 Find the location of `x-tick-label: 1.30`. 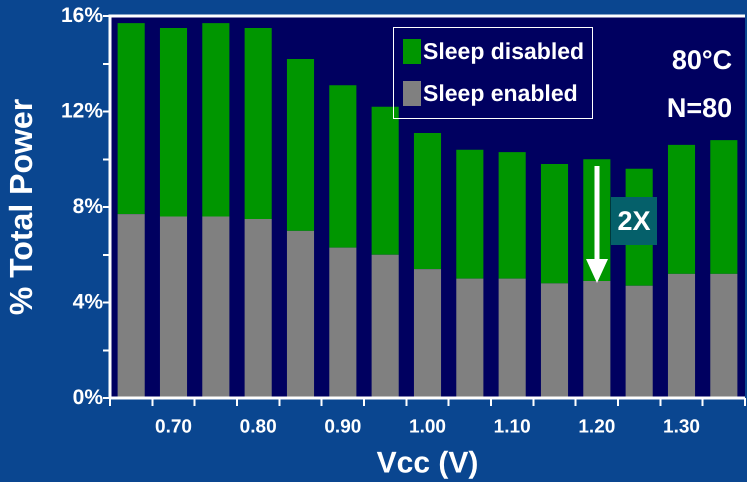

x-tick-label: 1.30 is located at coordinates (681, 427).